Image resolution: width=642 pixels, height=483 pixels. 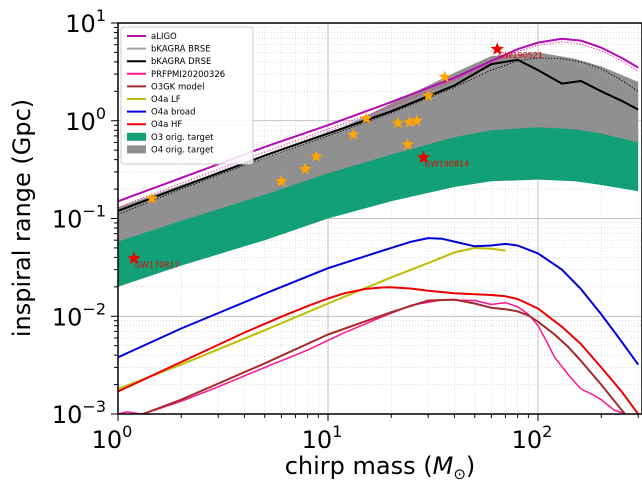 What do you see at coordinates (181, 50) in the screenshot?
I see `legend-label-bkagra-brse: bKAGRA BRSE` at bounding box center [181, 50].